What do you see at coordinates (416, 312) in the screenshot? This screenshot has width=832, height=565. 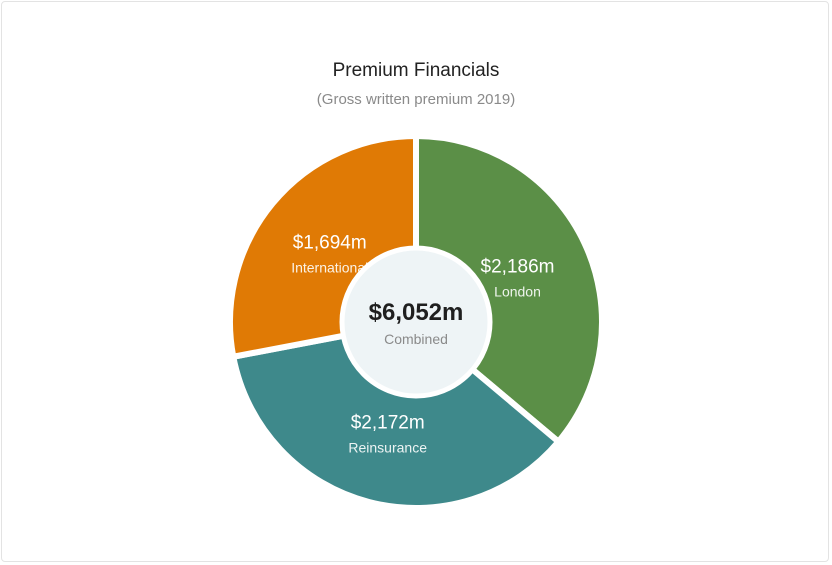 I see `center-total-value: $6,052m` at bounding box center [416, 312].